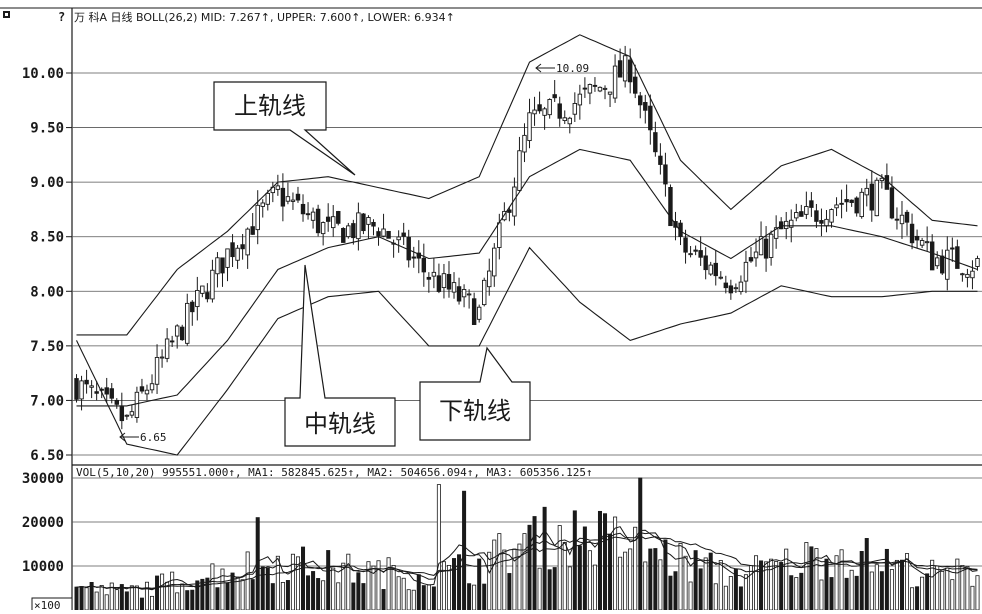 The image size is (982, 614). Describe the element at coordinates (47, 604) in the screenshot. I see `volume-unit-label: ×100` at that location.